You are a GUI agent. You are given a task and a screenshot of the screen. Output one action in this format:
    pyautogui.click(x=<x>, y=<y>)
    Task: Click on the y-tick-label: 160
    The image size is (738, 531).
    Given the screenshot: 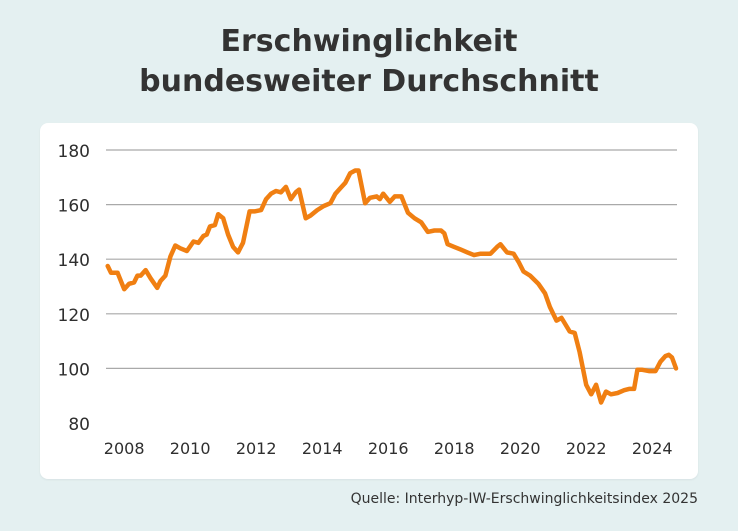 What is the action you would take?
    pyautogui.click(x=74, y=207)
    